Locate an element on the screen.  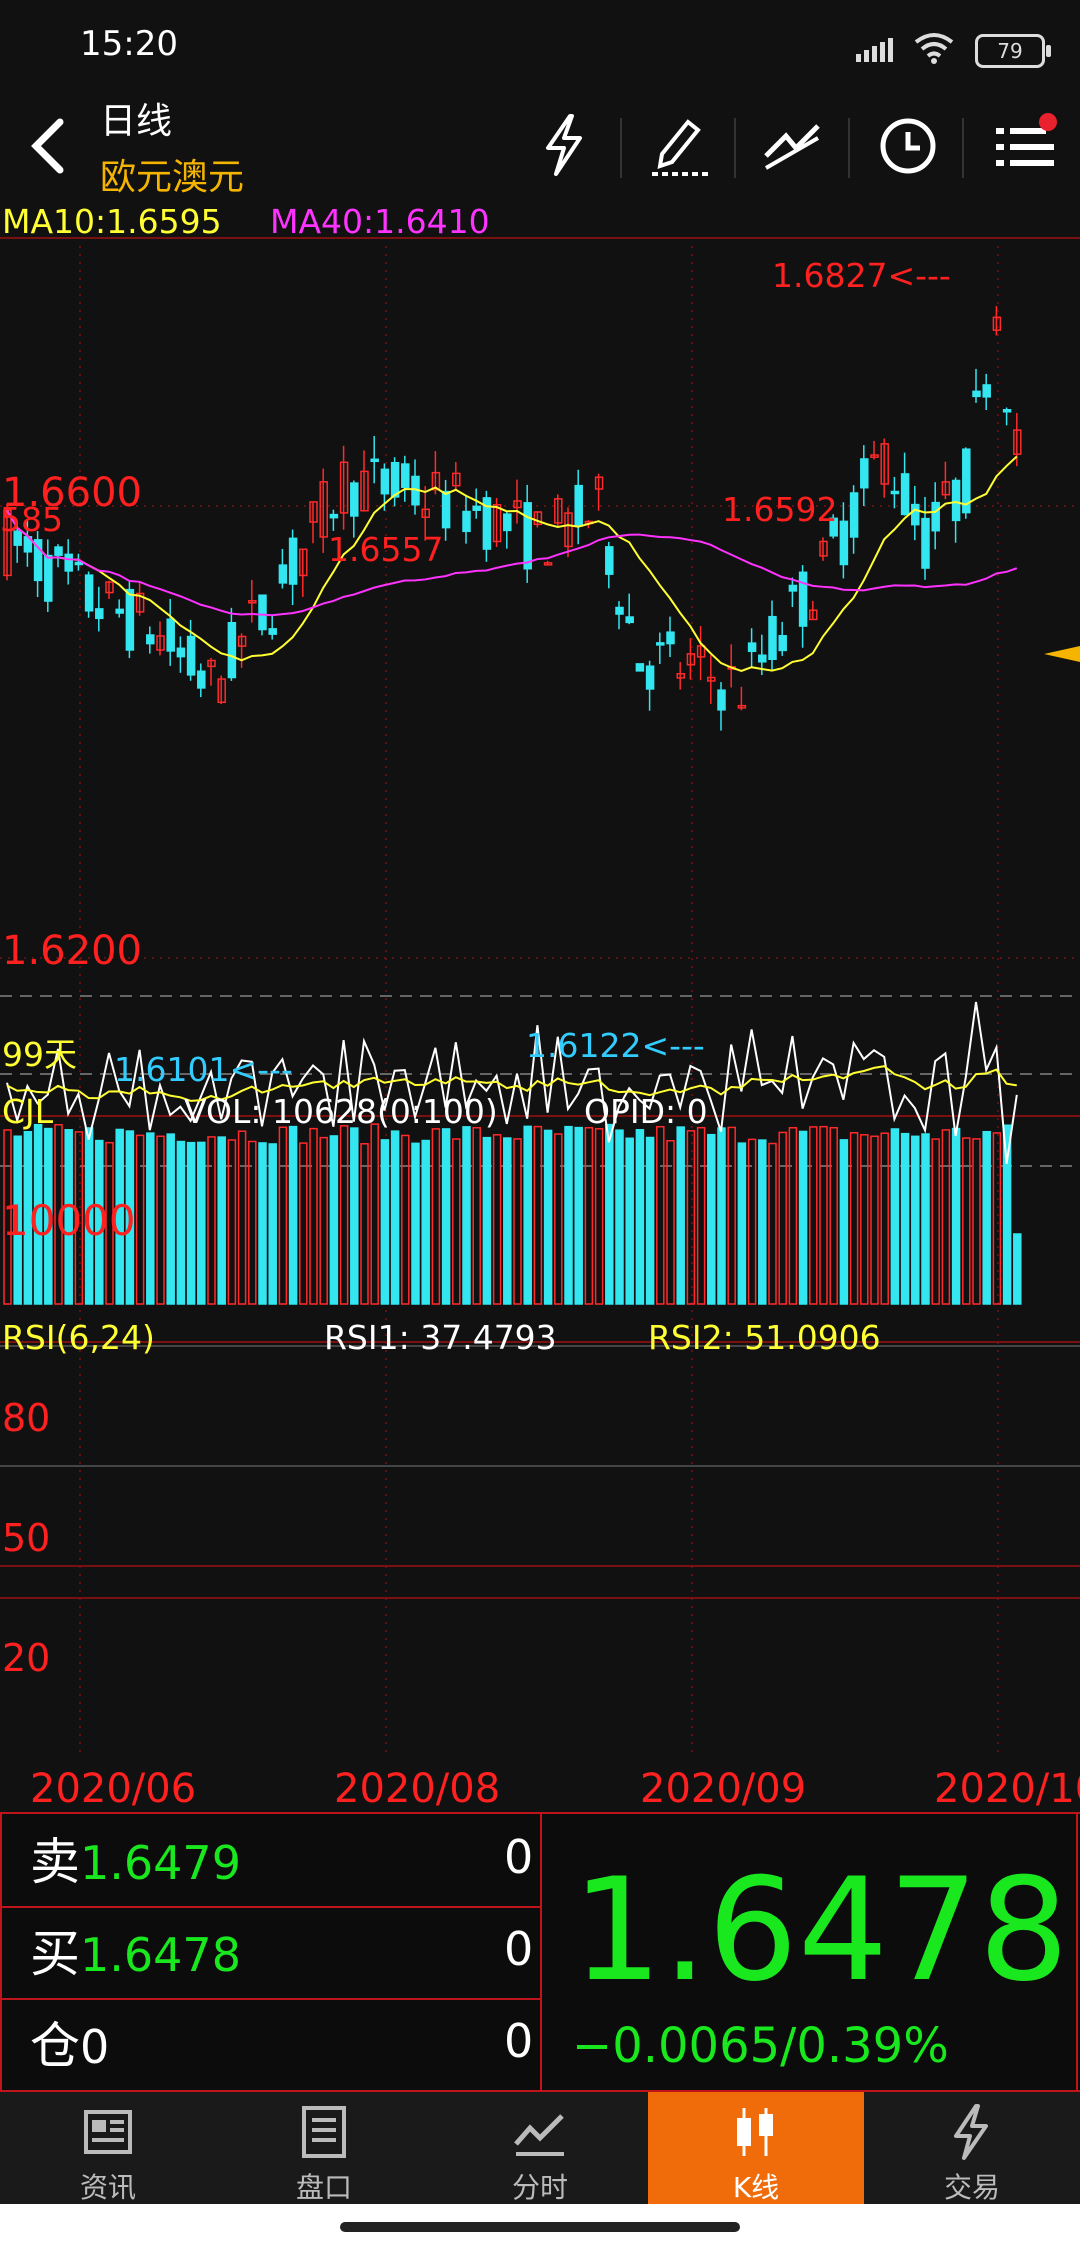
tab-news: 资讯 is located at coordinates (108, 2148).